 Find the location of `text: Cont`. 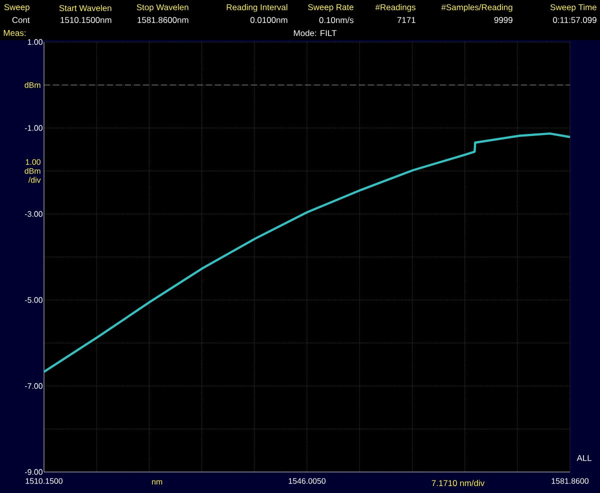

text: Cont is located at coordinates (21, 20).